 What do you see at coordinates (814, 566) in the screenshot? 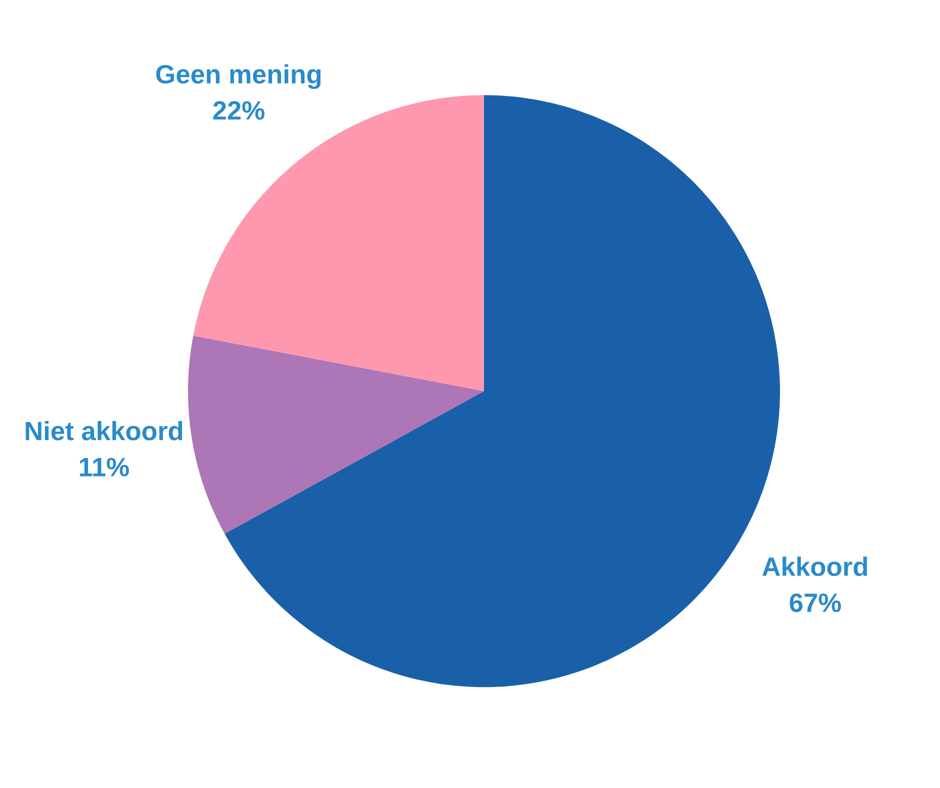
I see `slice-label: Akkoord` at bounding box center [814, 566].